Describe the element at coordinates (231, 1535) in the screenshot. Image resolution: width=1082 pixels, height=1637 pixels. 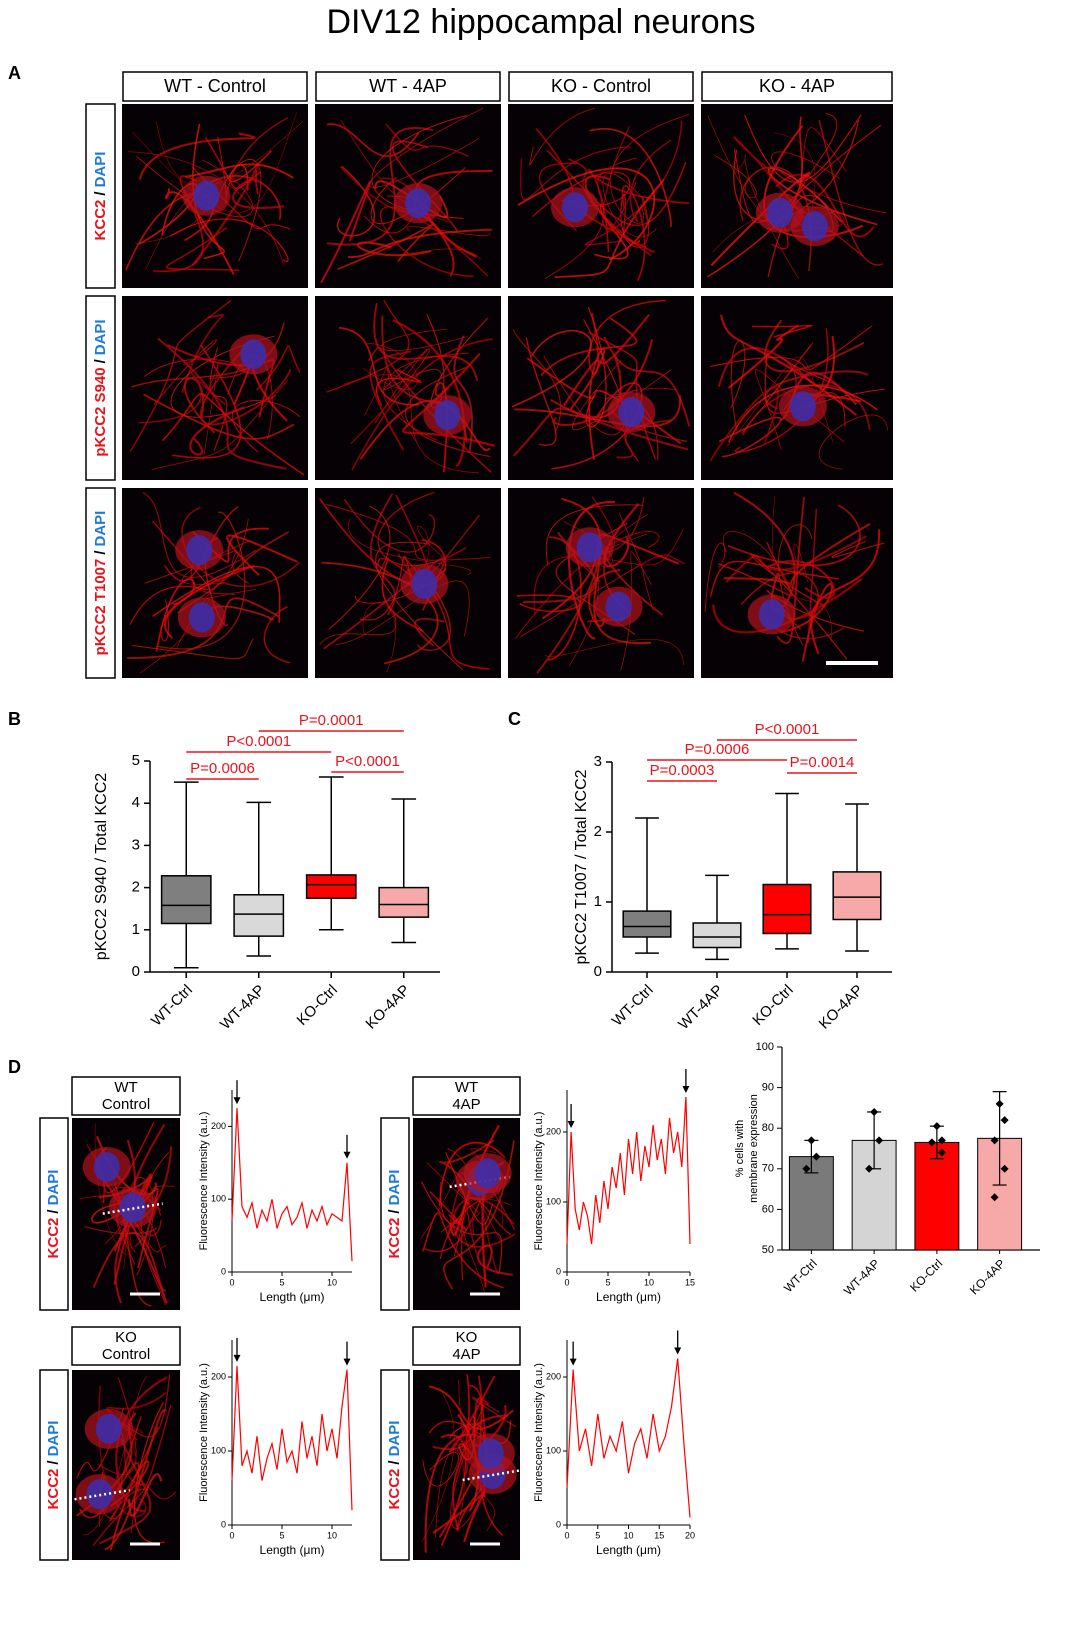
I see `x-tick-label: 0` at that location.